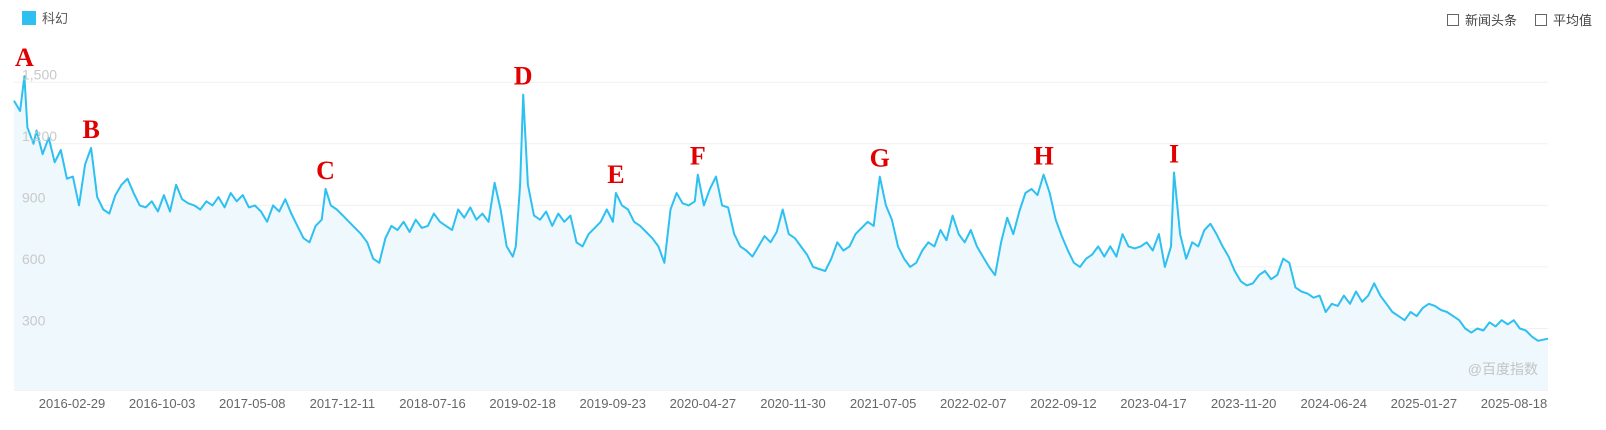 Image resolution: width=1606 pixels, height=430 pixels. Describe the element at coordinates (432, 403) in the screenshot. I see `x-tick-label: 2018-07-16` at that location.